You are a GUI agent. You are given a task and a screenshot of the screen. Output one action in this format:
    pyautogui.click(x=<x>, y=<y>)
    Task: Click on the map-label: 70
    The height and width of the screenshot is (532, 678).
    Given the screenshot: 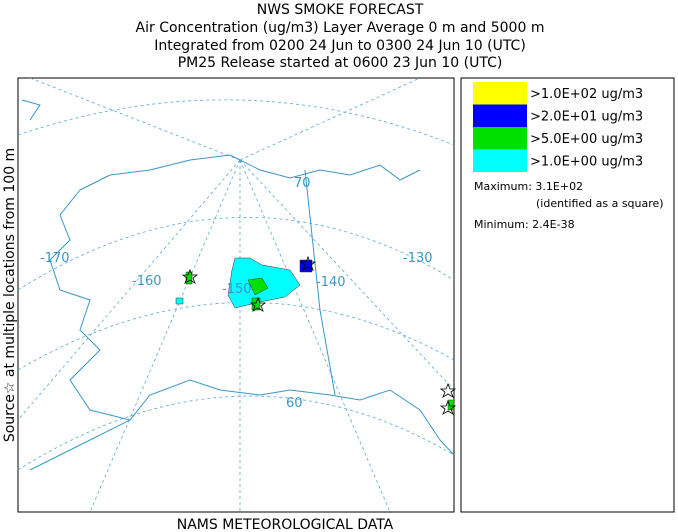 What is the action you would take?
    pyautogui.click(x=302, y=183)
    